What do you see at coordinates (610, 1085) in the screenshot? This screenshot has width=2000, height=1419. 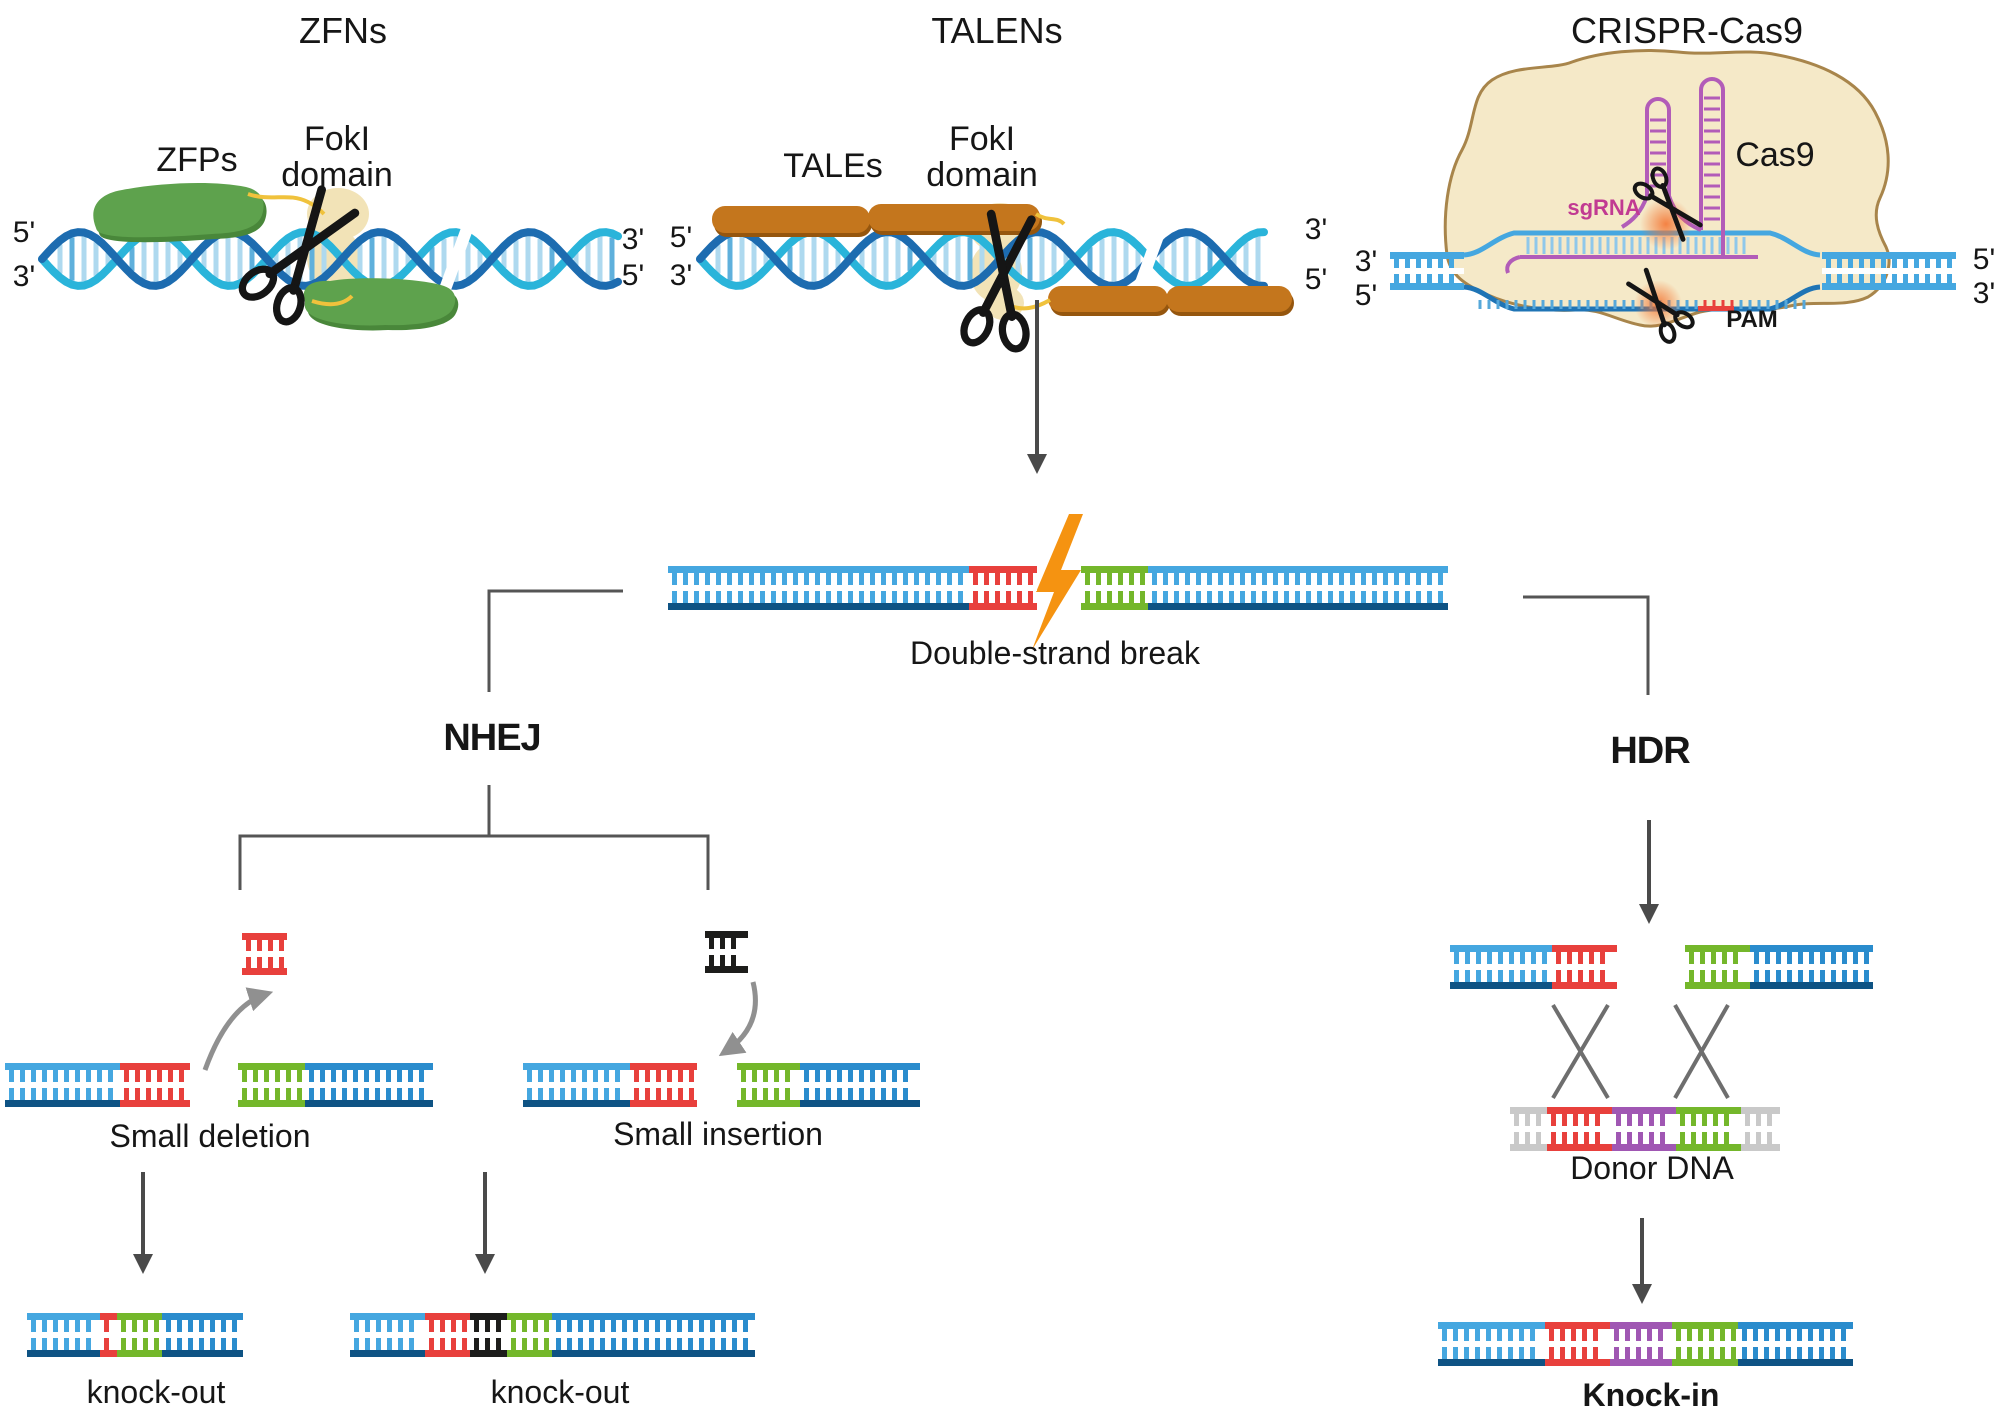 I see `insertion-ladder-left` at bounding box center [610, 1085].